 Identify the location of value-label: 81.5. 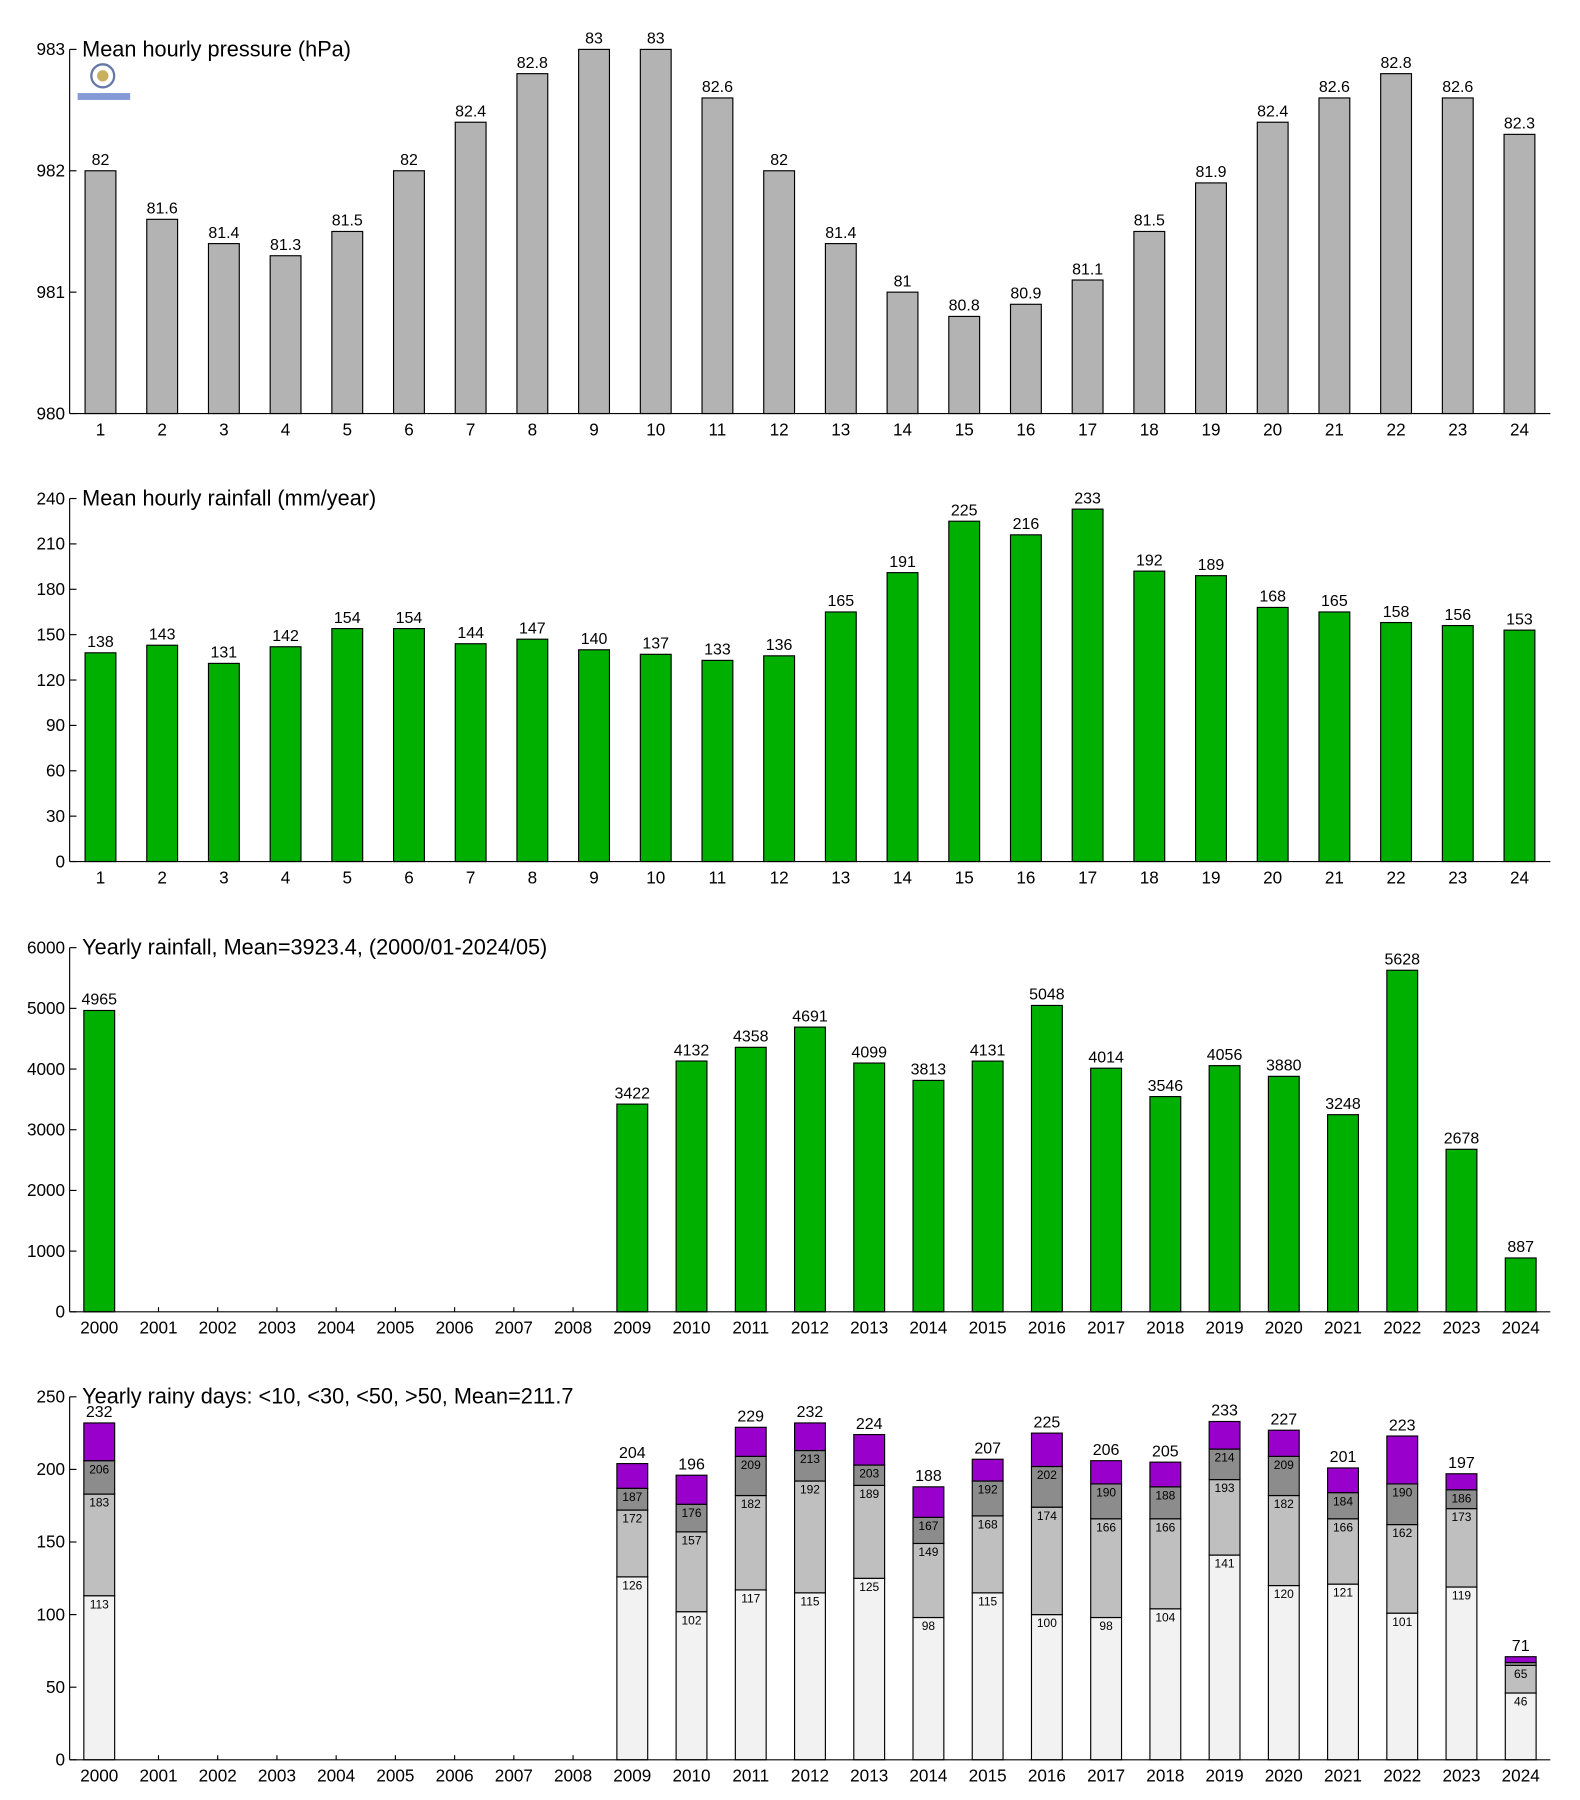
(347, 221).